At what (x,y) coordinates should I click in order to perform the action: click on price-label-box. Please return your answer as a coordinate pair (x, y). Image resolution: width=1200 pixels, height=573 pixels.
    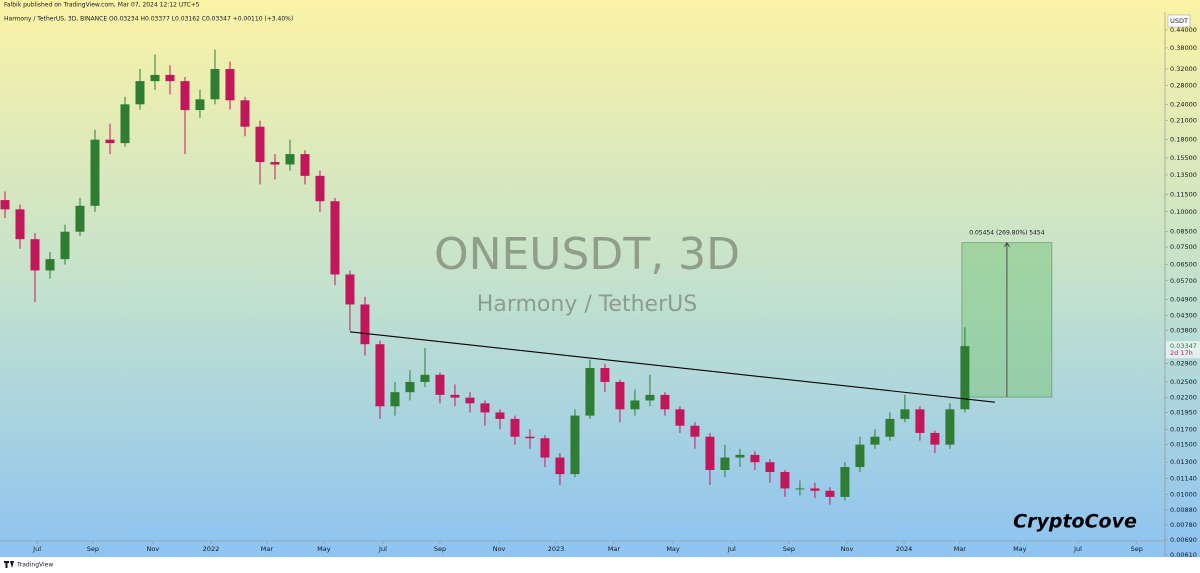
    Looking at the image, I should click on (1183, 350).